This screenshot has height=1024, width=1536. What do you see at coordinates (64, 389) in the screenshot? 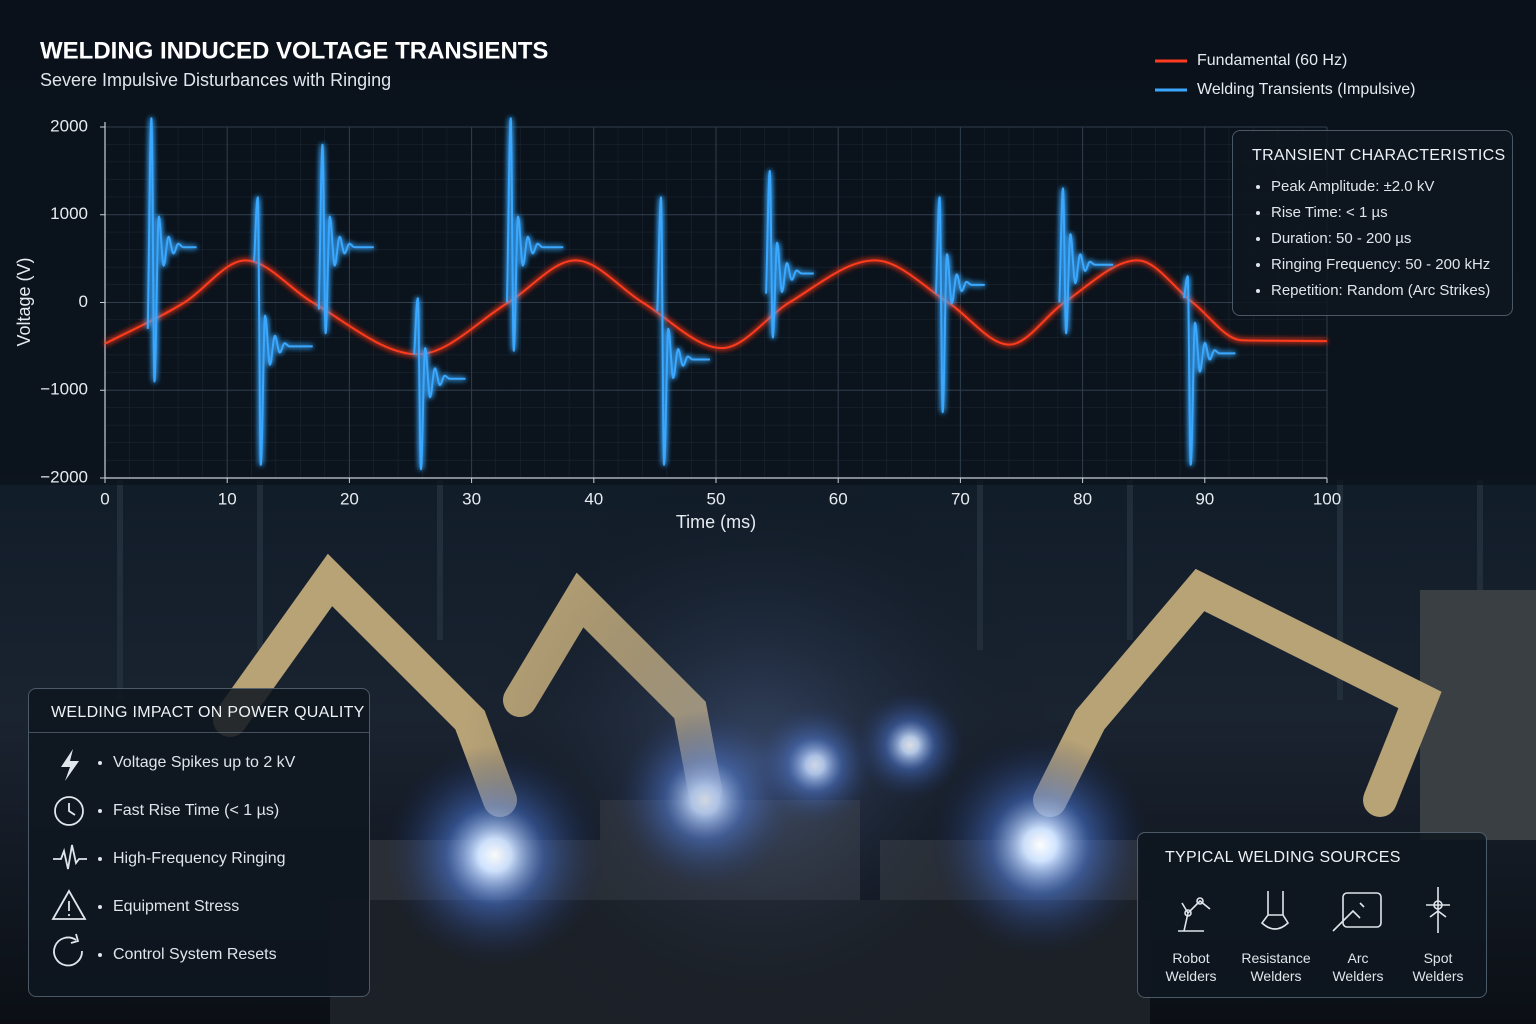
I see `y-tick-label: −1000` at bounding box center [64, 389].